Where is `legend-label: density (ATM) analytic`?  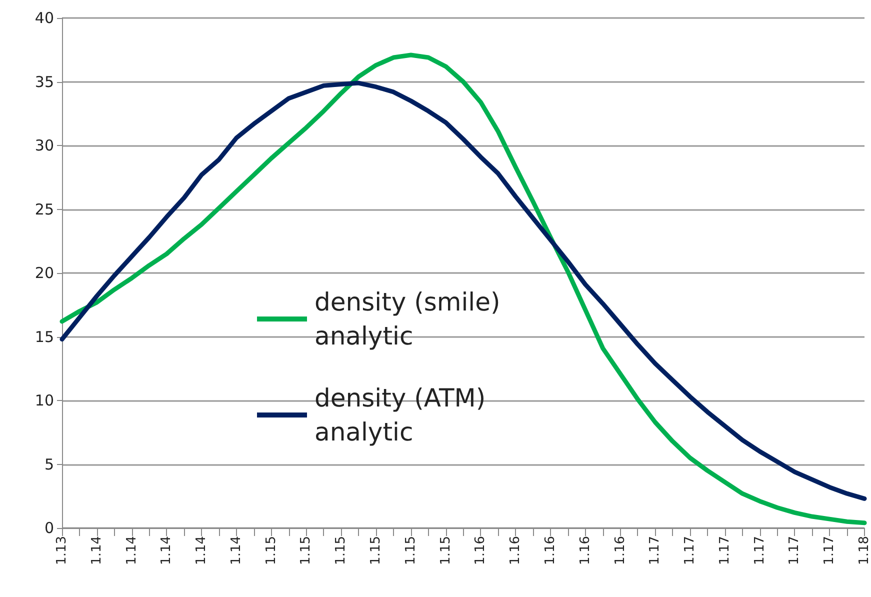 legend-label: density (ATM) analytic is located at coordinates (404, 415).